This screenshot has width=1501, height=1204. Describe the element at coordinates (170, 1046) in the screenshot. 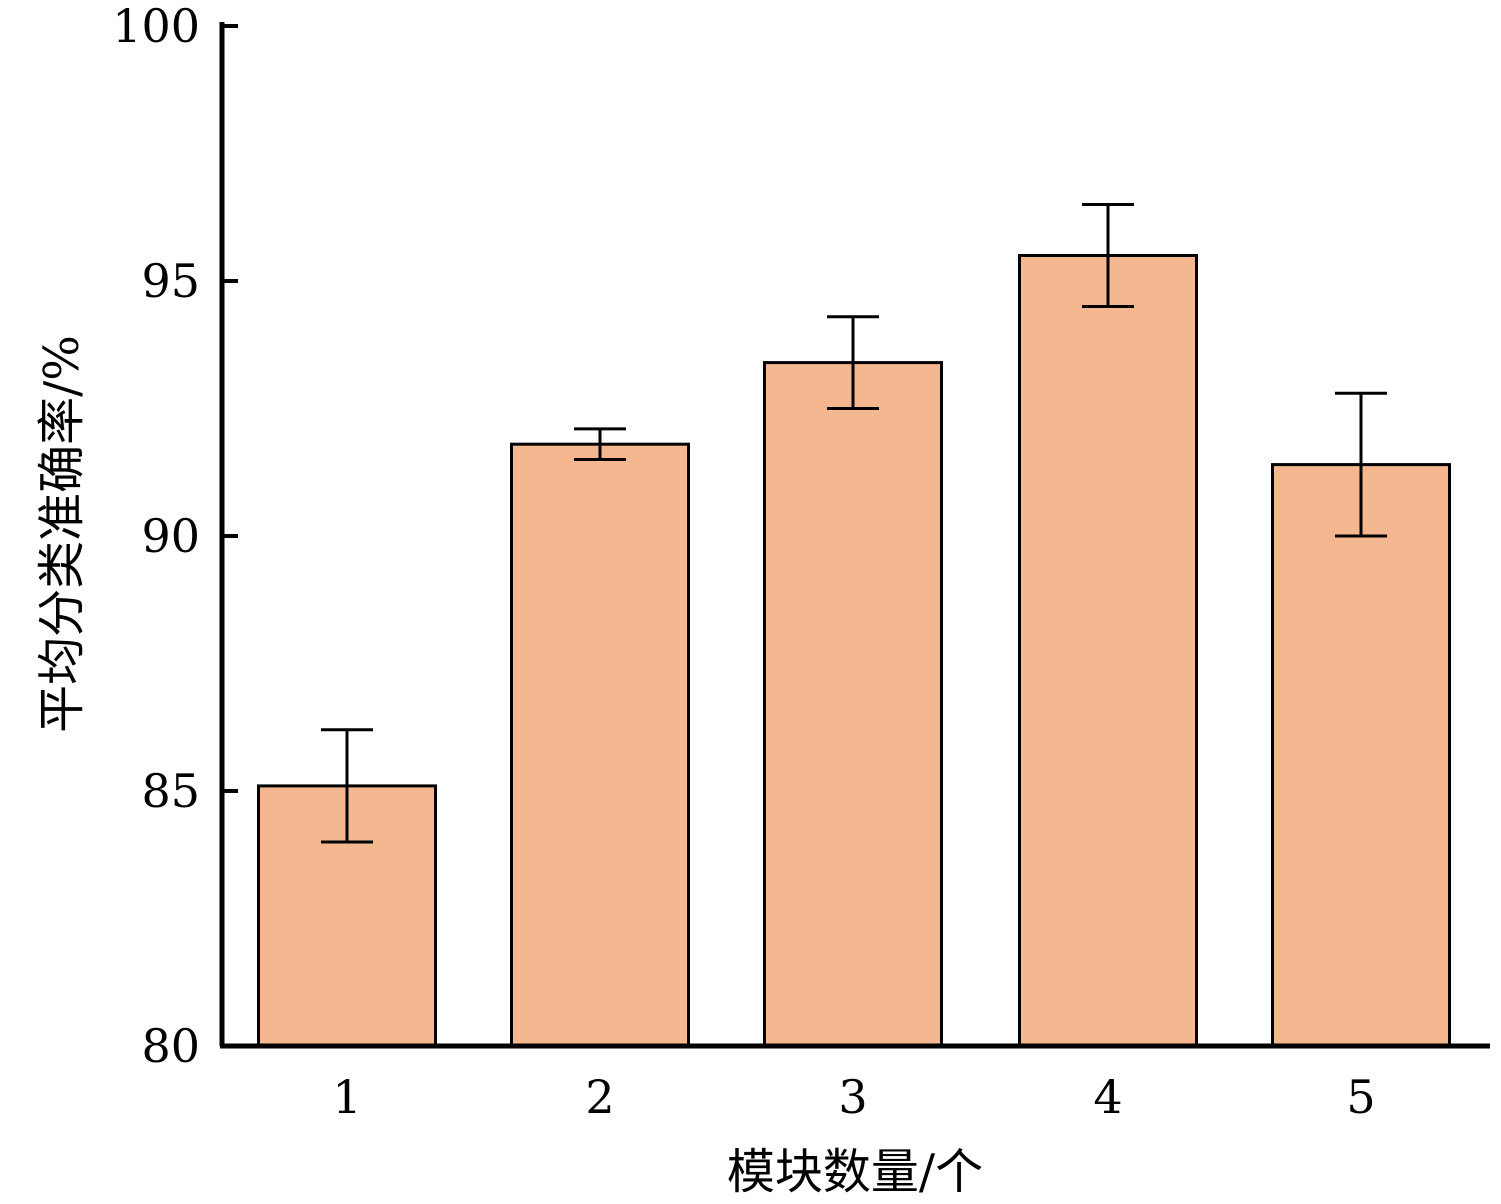

I see `y-tick-label-80: 80` at that location.